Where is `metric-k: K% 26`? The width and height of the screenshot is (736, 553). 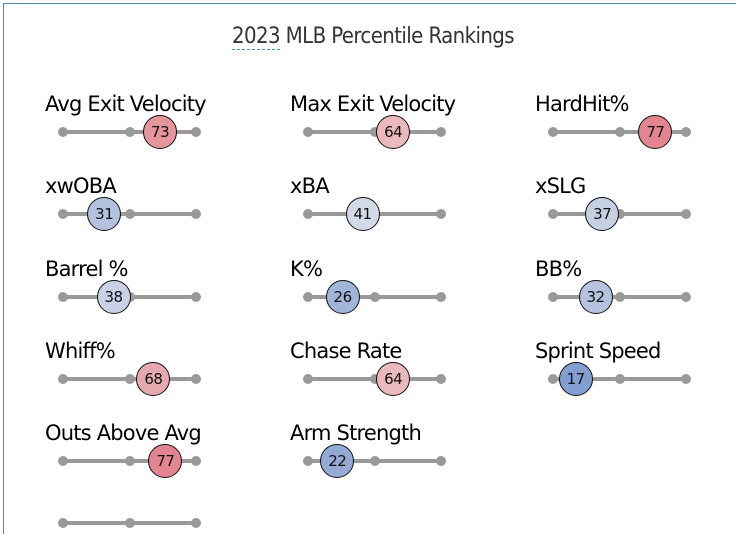
metric-k: K% 26 is located at coordinates (390, 292).